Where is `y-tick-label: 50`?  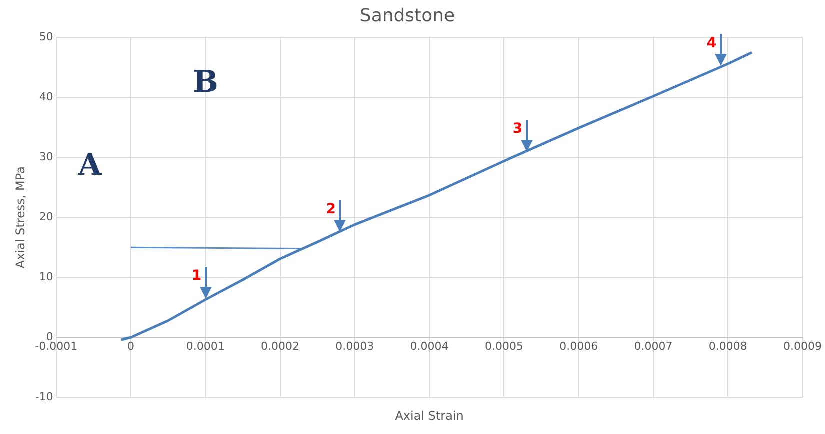
y-tick-label: 50 is located at coordinates (46, 37).